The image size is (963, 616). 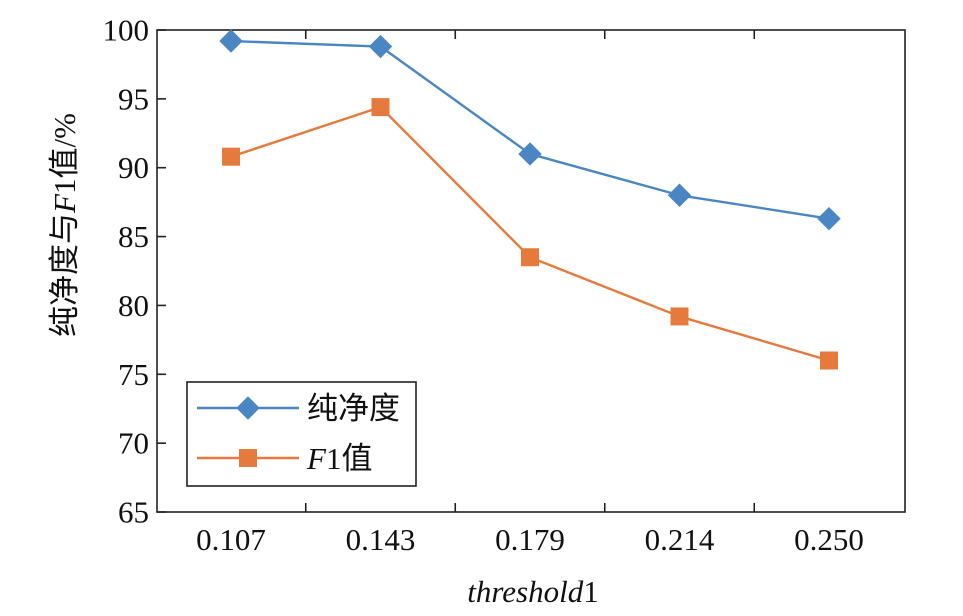 I want to click on y-axis-title-prefix: 纯净度与, so click(x=64, y=275).